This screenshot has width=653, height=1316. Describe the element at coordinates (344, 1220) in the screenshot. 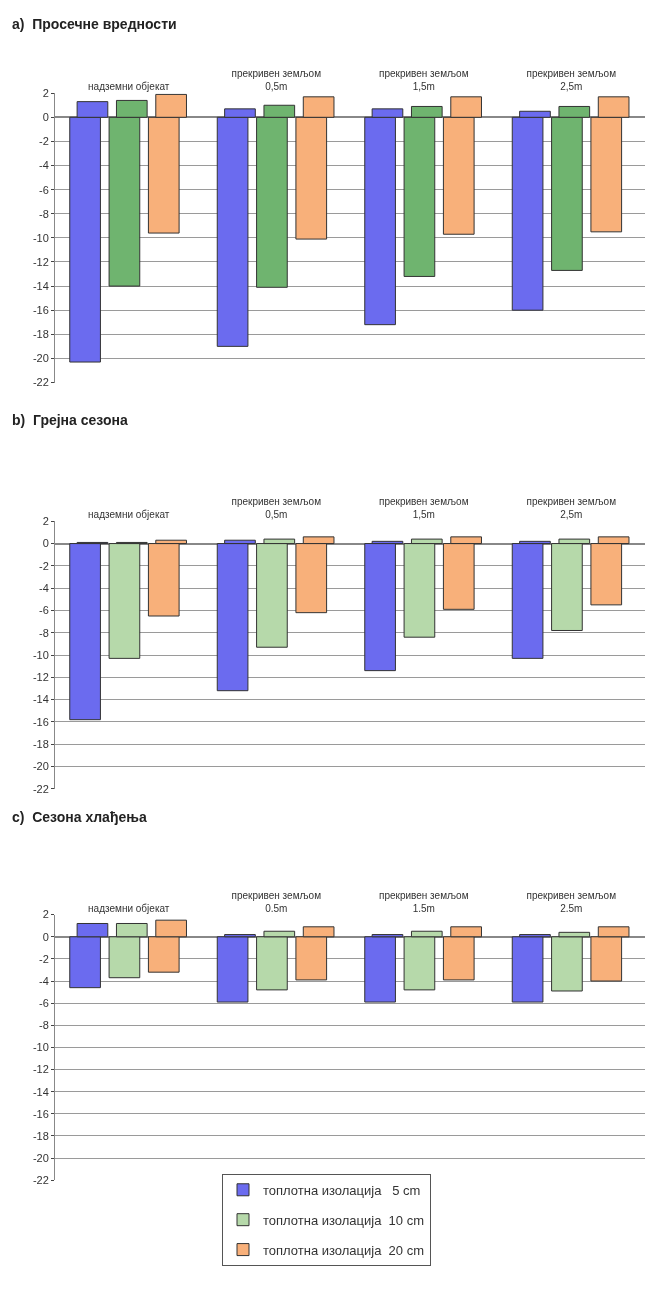

I see `legend-label: топлотна изолација 10 cm` at that location.